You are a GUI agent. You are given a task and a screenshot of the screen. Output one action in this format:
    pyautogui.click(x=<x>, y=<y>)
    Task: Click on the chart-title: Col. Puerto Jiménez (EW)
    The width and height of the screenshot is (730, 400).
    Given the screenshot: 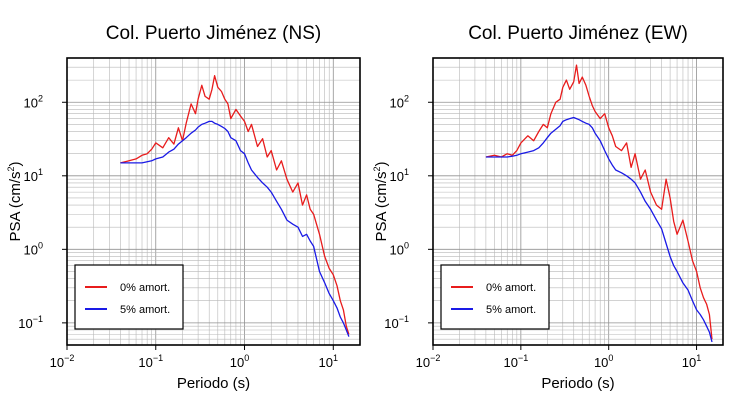 What is the action you would take?
    pyautogui.click(x=578, y=33)
    